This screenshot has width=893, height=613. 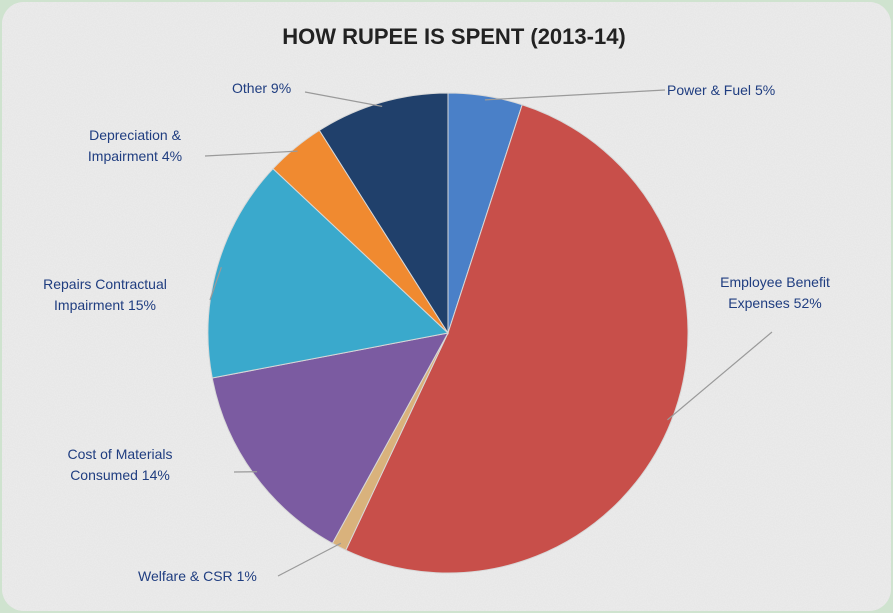 I want to click on slice-label: Other 9%, so click(x=261, y=88).